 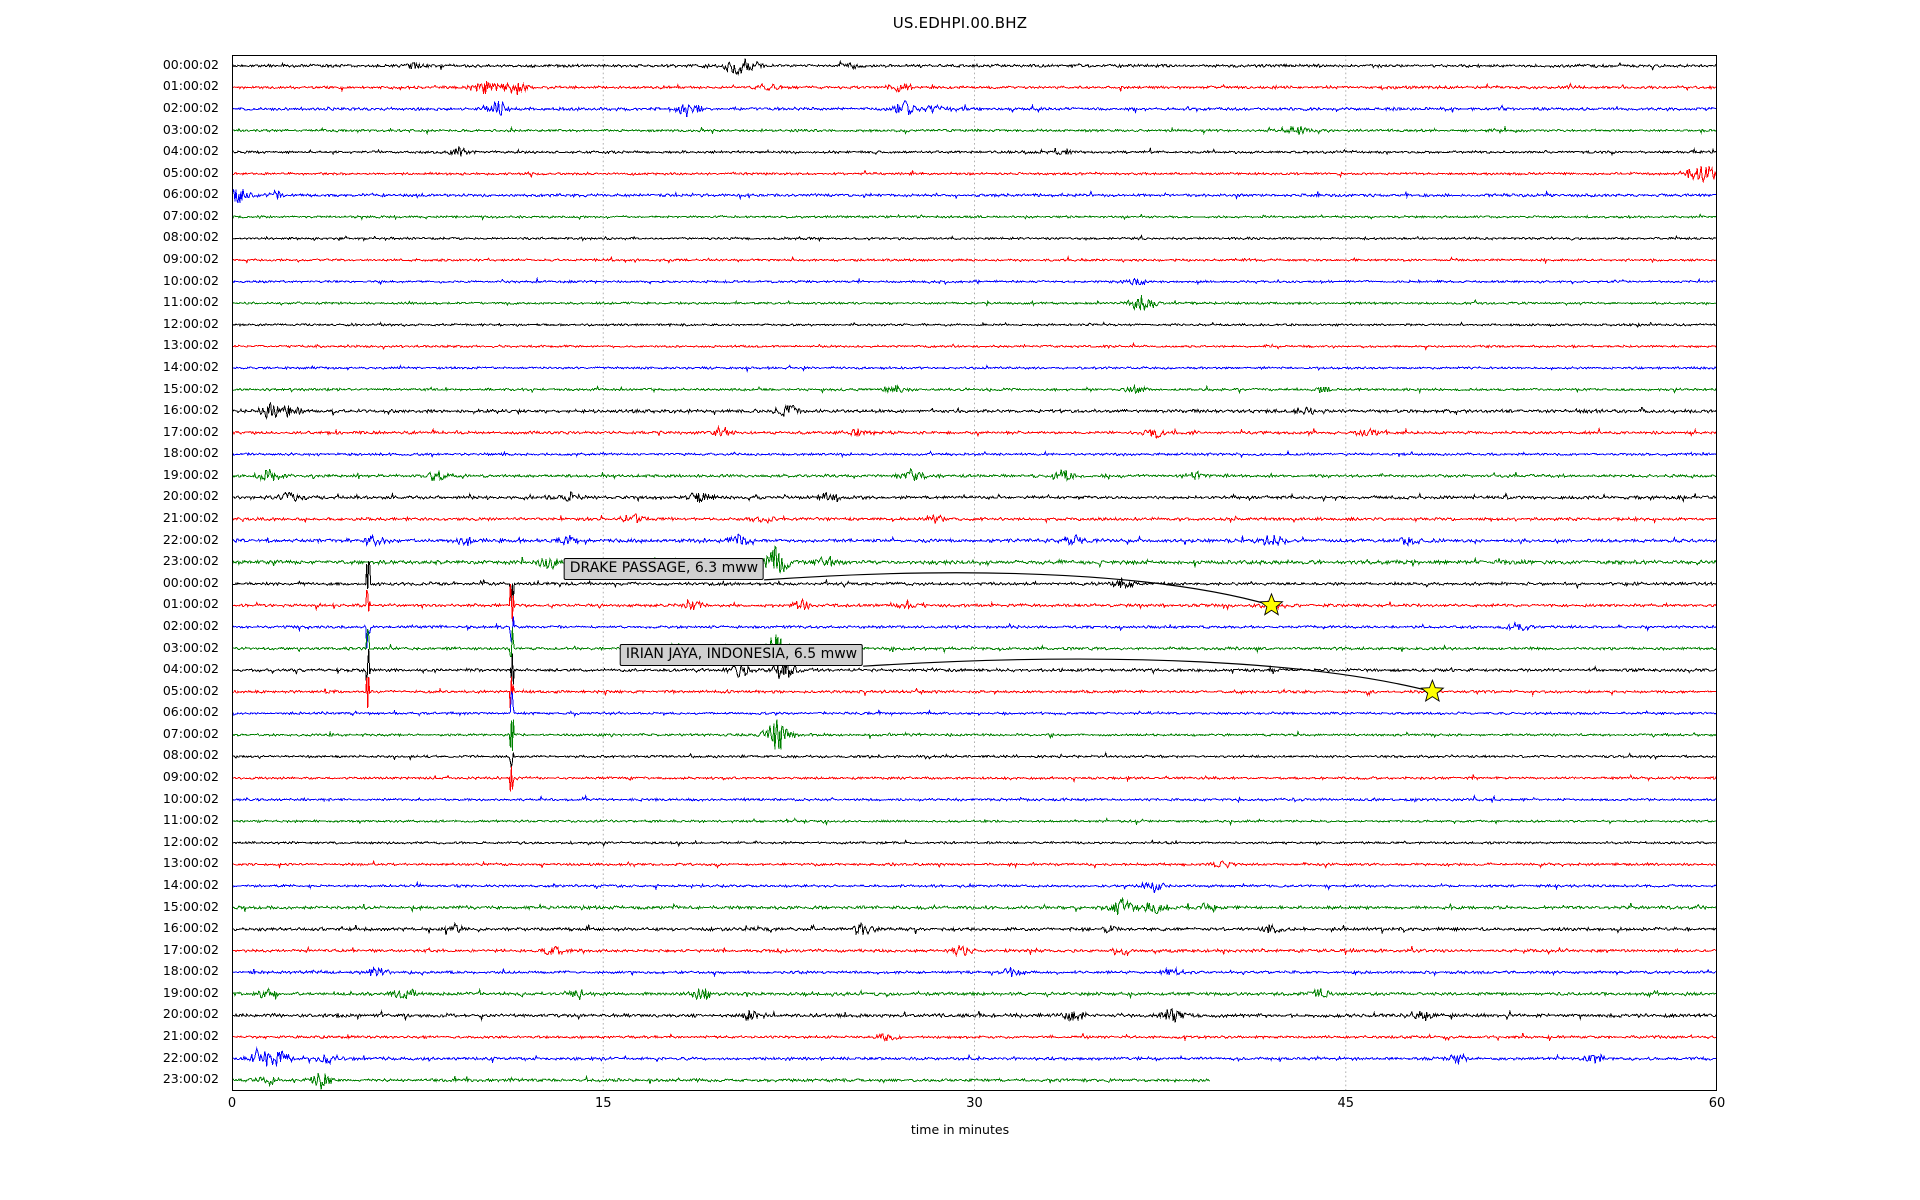 What do you see at coordinates (1717, 1103) in the screenshot?
I see `x-axis-tick-label: 60` at bounding box center [1717, 1103].